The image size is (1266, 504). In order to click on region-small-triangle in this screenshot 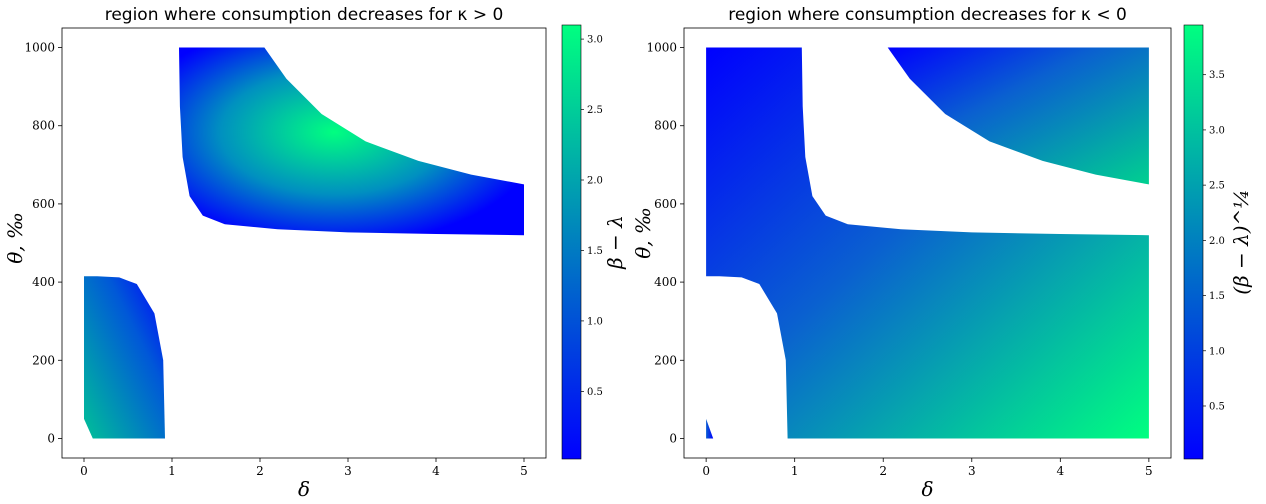, I will do `click(710, 428)`.